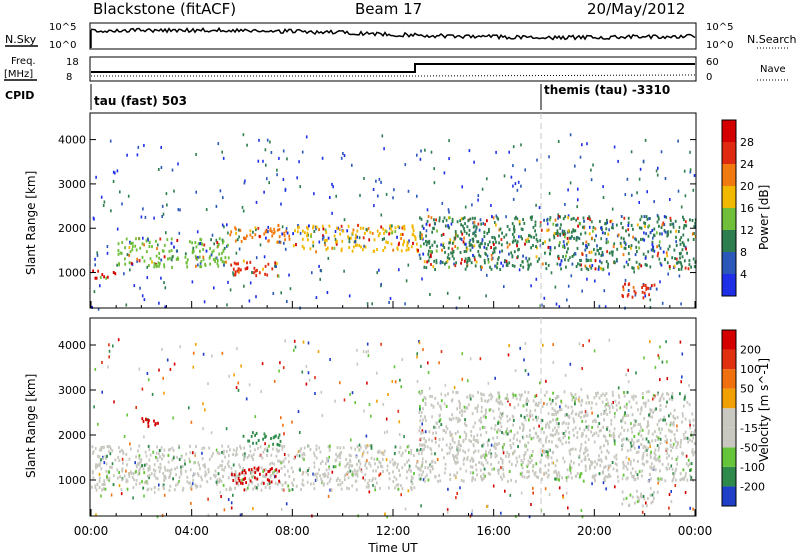 The image size is (800, 558). What do you see at coordinates (752, 467) in the screenshot?
I see `colorbar-tick-label: -100` at bounding box center [752, 467].